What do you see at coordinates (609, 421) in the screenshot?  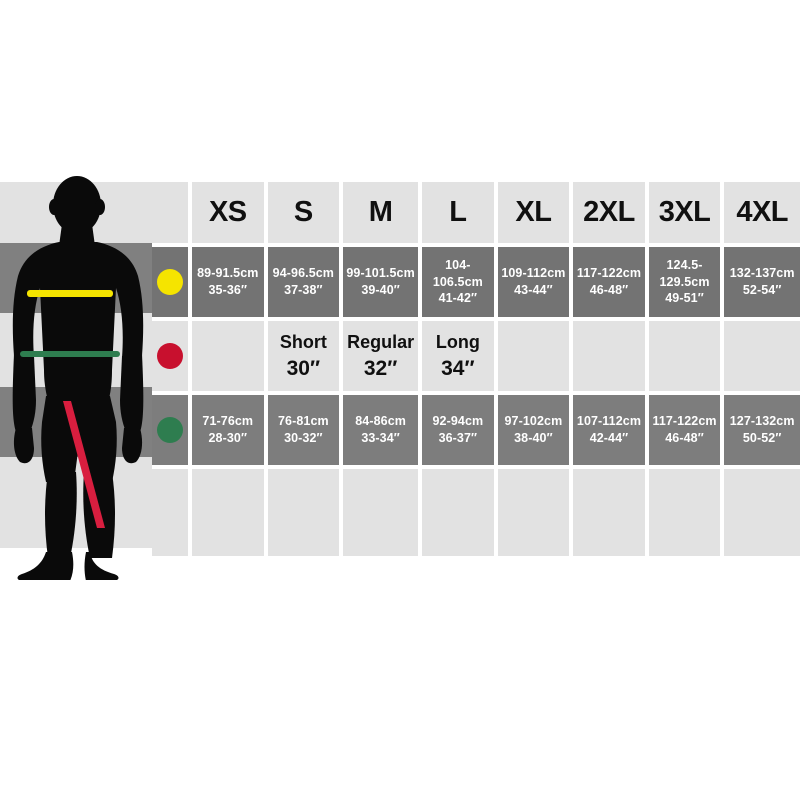 I see `waist-2xl-cm: 107-112cm` at bounding box center [609, 421].